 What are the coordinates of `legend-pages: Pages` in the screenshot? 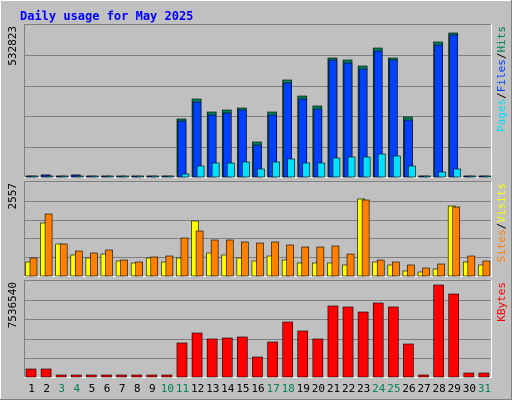 It's located at (501, 115).